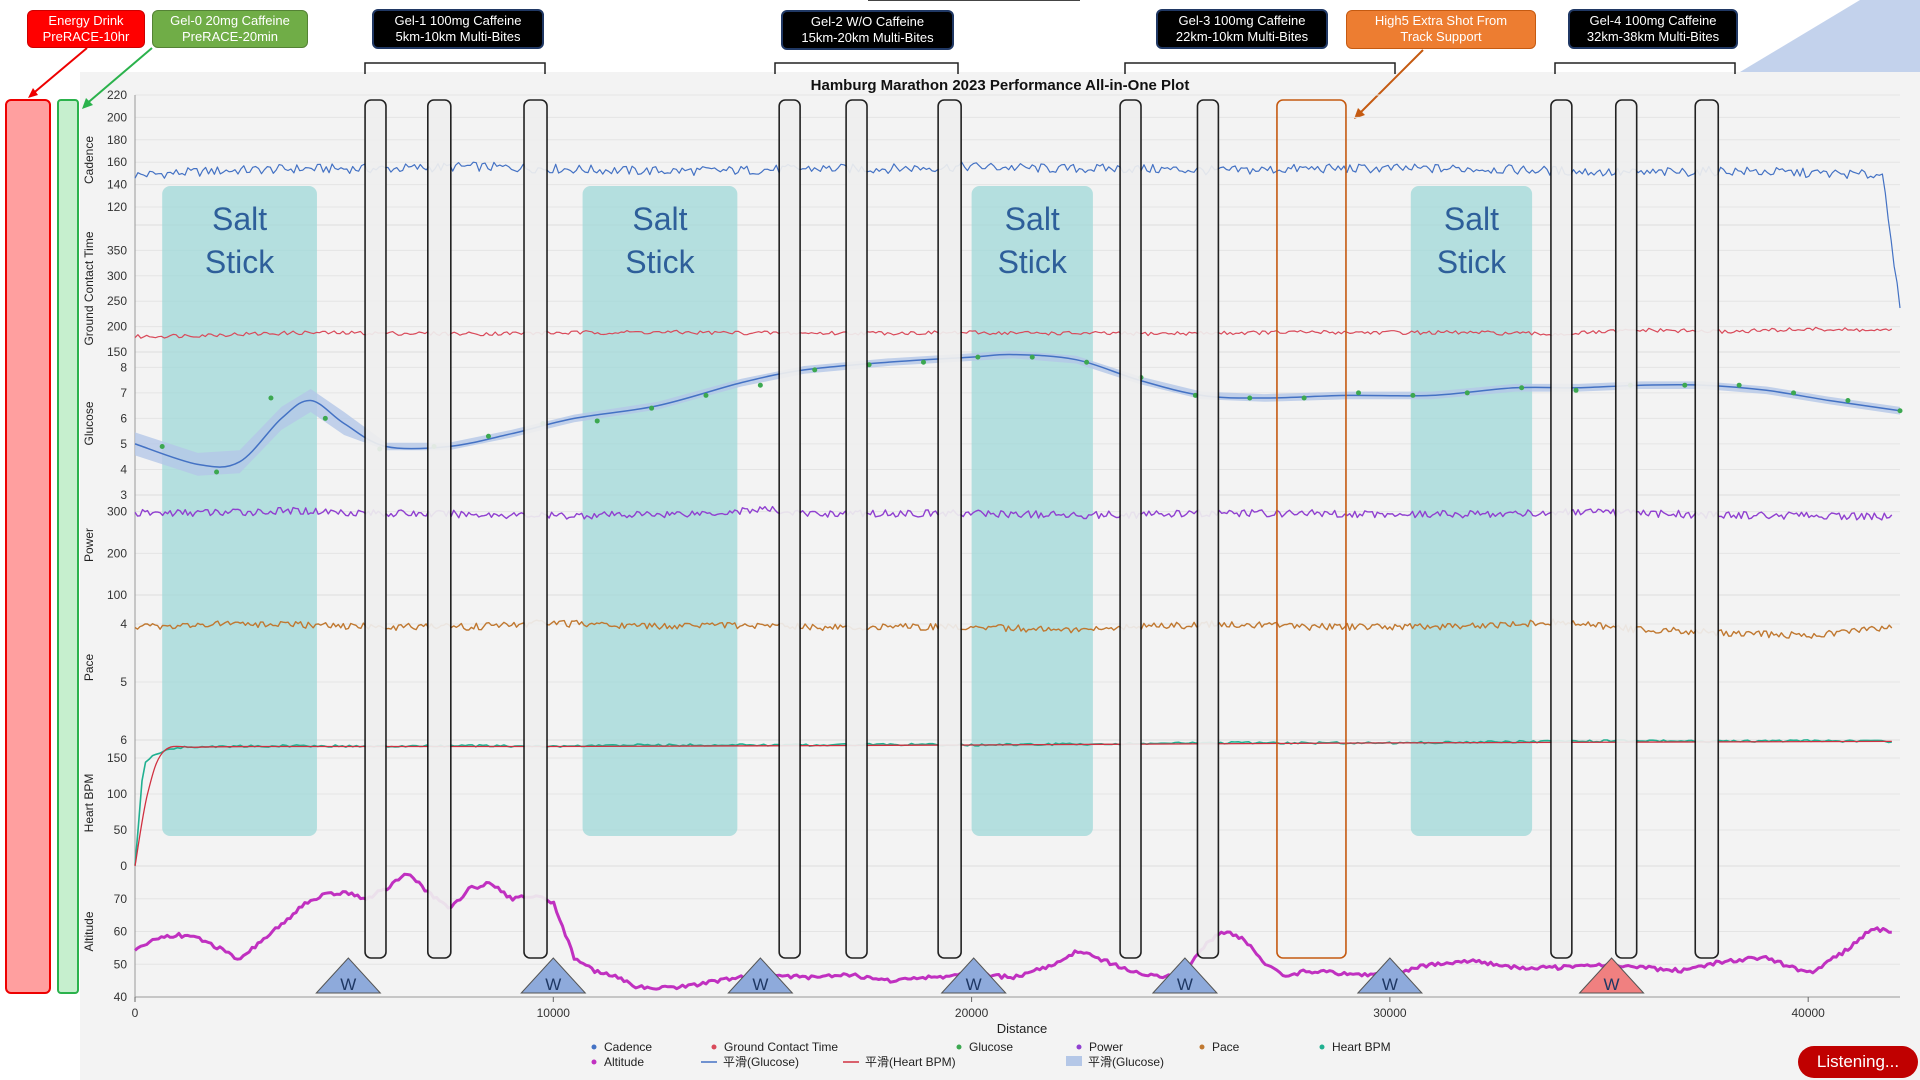  I want to click on y-tick-label: 50, so click(121, 830).